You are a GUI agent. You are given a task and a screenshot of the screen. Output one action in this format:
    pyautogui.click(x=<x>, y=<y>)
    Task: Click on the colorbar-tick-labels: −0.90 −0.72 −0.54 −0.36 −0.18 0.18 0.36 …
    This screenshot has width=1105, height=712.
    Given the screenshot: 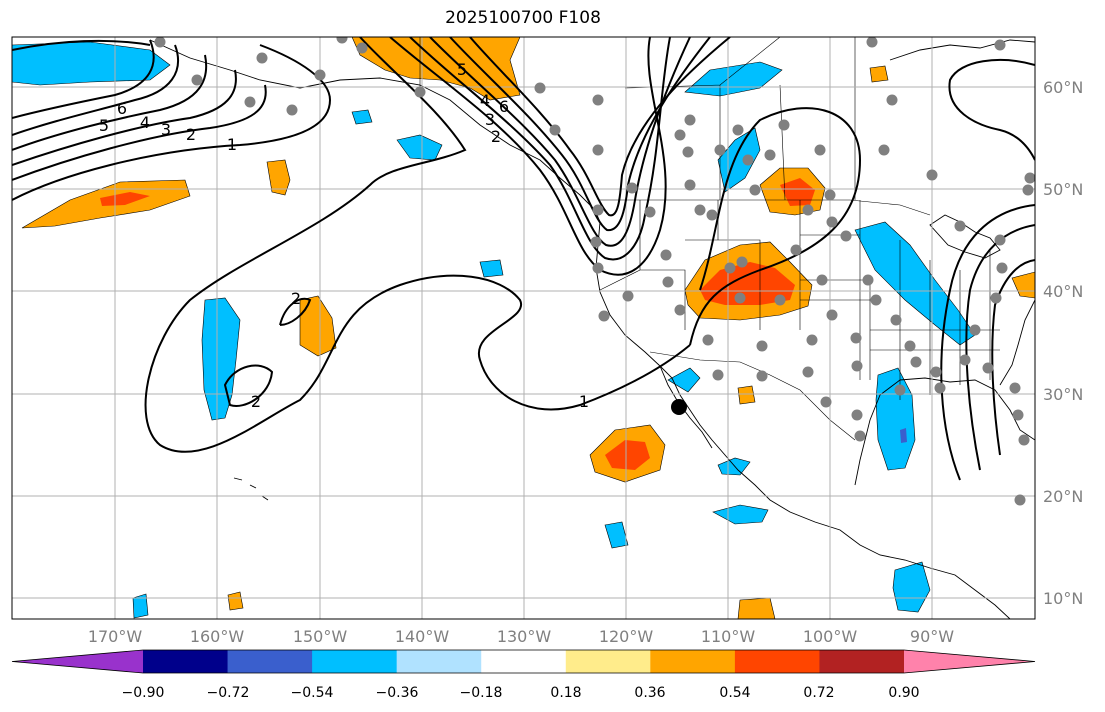 What is the action you would take?
    pyautogui.click(x=521, y=693)
    